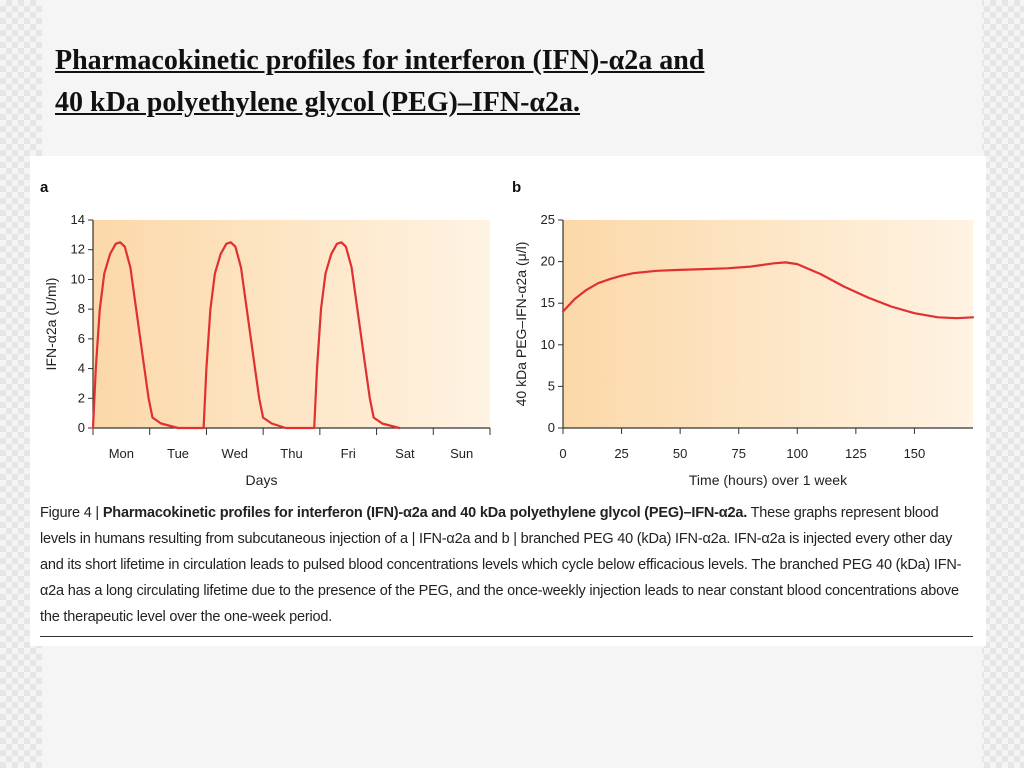 Image resolution: width=1024 pixels, height=768 pixels. Describe the element at coordinates (621, 453) in the screenshot. I see `x-tick-label: 25` at that location.